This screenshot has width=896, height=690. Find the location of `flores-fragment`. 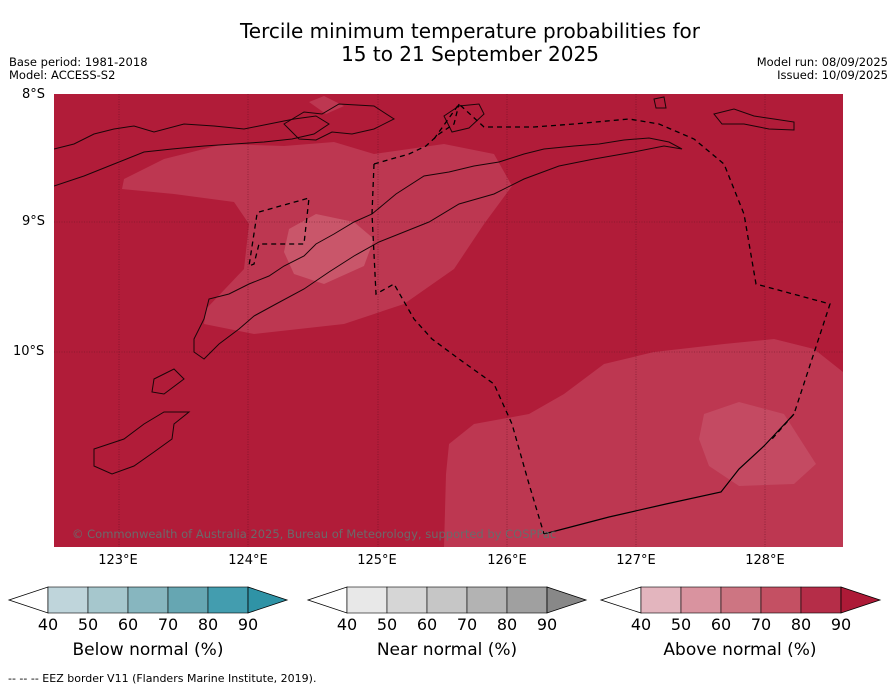

flores-fragment is located at coordinates (339, 122).